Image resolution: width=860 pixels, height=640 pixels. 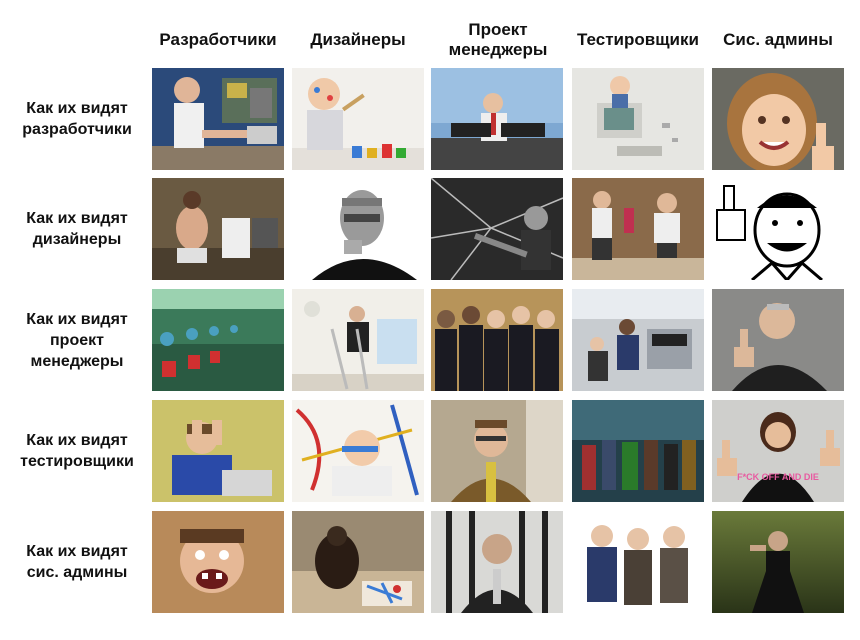 What do you see at coordinates (358, 39) in the screenshot?
I see `column-header-designers: Дизайнеры` at bounding box center [358, 39].